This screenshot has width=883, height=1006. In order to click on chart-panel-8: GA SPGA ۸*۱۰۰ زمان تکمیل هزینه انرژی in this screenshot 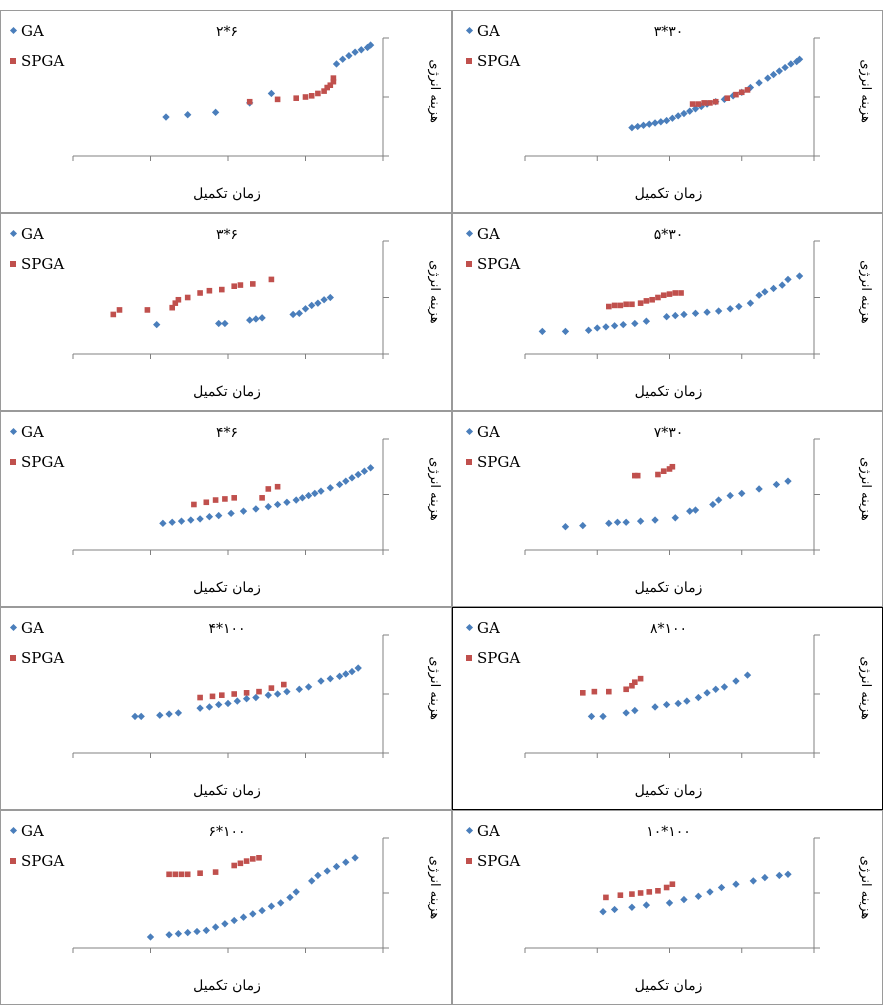, I will do `click(667, 708)`.